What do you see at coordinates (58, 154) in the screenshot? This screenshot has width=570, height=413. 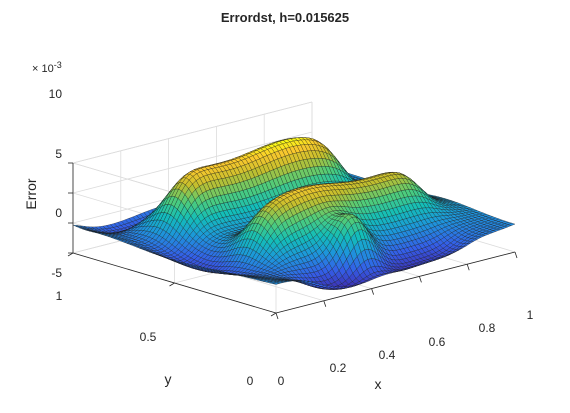 I see `z-tick-label: 5` at bounding box center [58, 154].